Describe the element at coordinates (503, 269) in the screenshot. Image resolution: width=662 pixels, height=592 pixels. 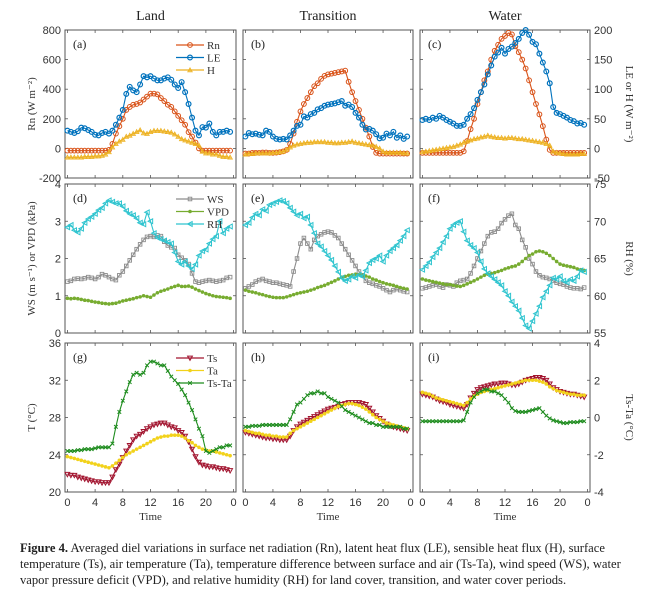
I see `series-markers-vpd` at that location.